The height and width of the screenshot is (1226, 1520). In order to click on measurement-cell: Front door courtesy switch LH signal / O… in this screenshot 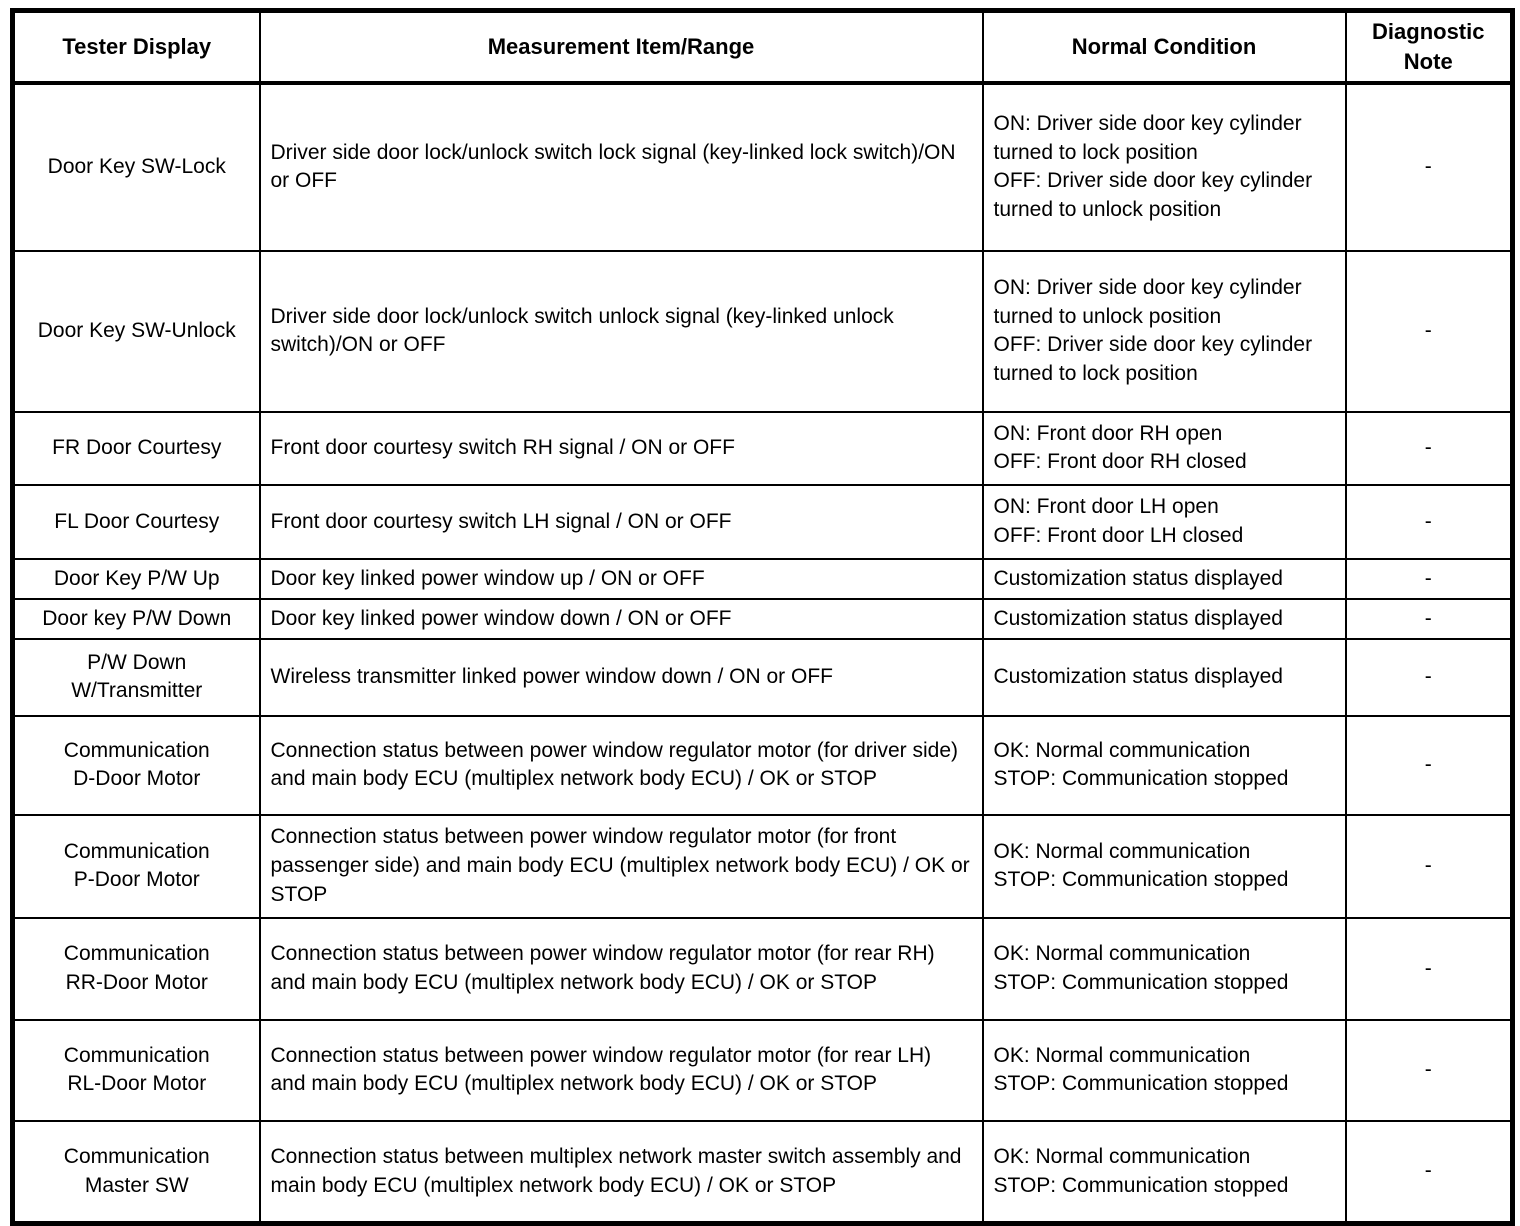, I will do `click(621, 521)`.